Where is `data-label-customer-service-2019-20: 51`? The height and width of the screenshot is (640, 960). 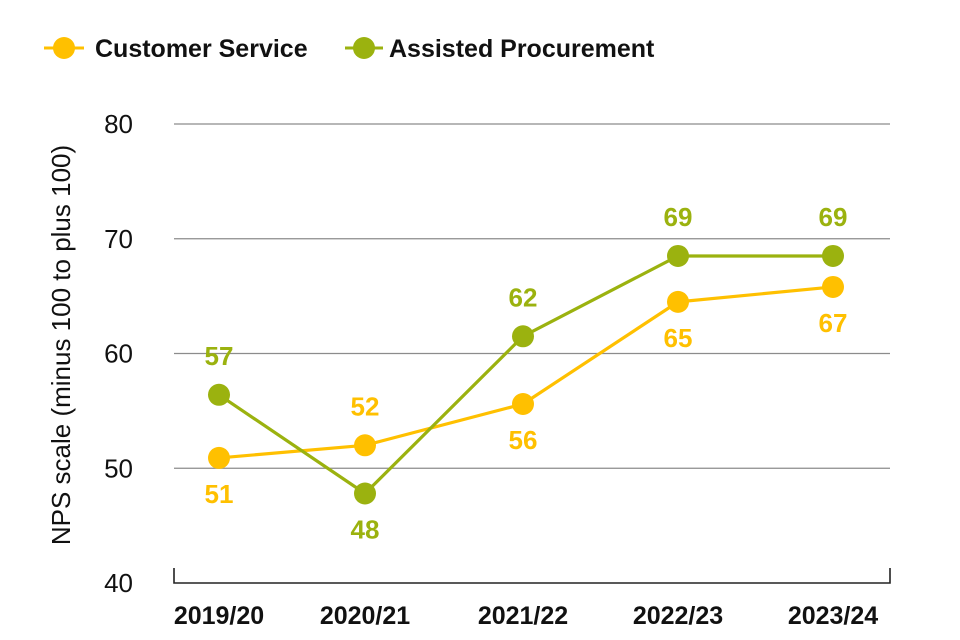
data-label-customer-service-2019-20: 51 is located at coordinates (219, 494).